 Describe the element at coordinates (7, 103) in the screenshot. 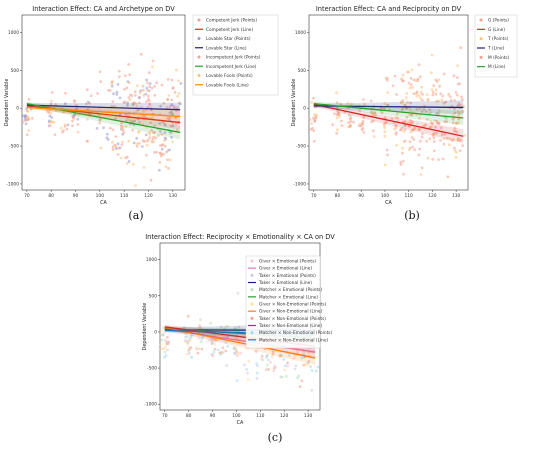

I see `y-axis-label: Dependent Variable` at that location.